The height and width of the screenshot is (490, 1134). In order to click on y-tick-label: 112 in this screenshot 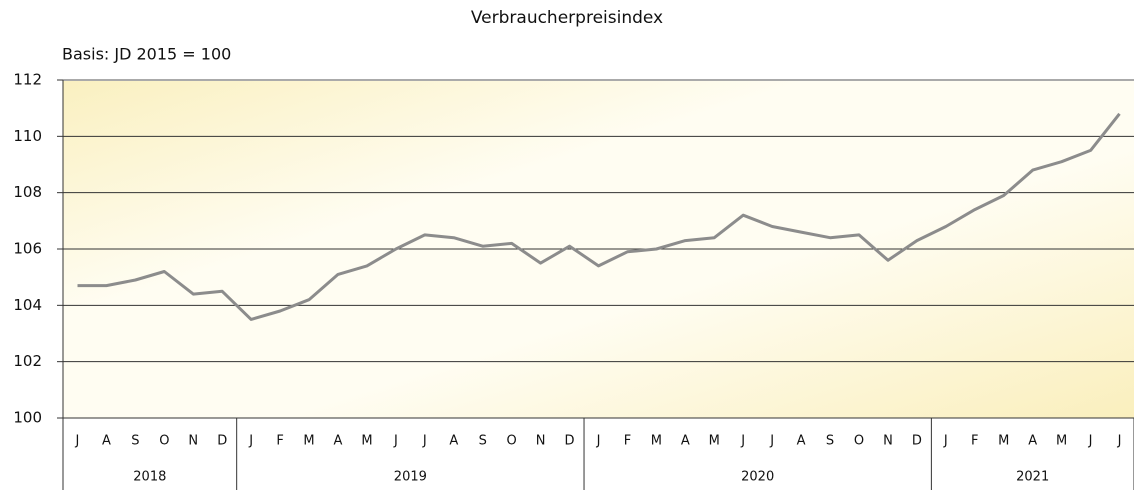, I will do `click(27, 80)`.